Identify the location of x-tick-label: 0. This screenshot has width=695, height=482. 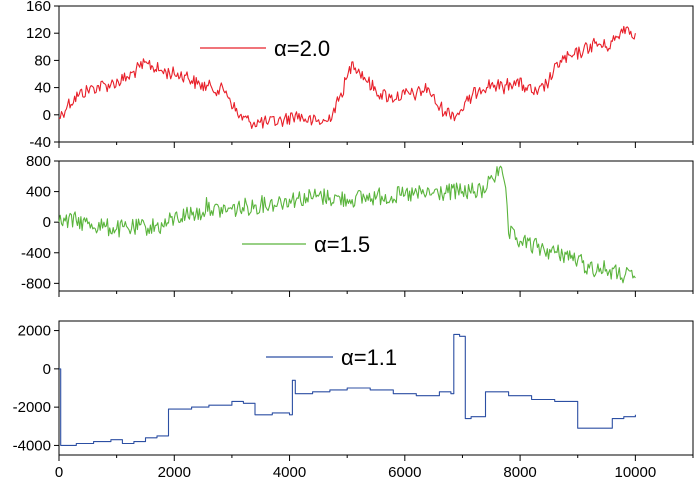
(59, 472).